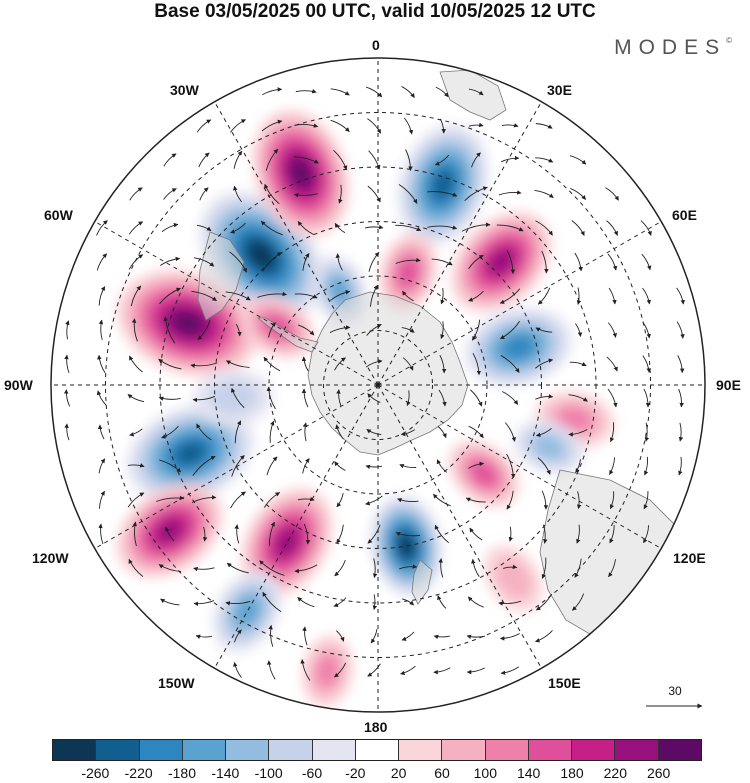 The height and width of the screenshot is (783, 750). I want to click on colorbar-tick-label: 260, so click(658, 773).